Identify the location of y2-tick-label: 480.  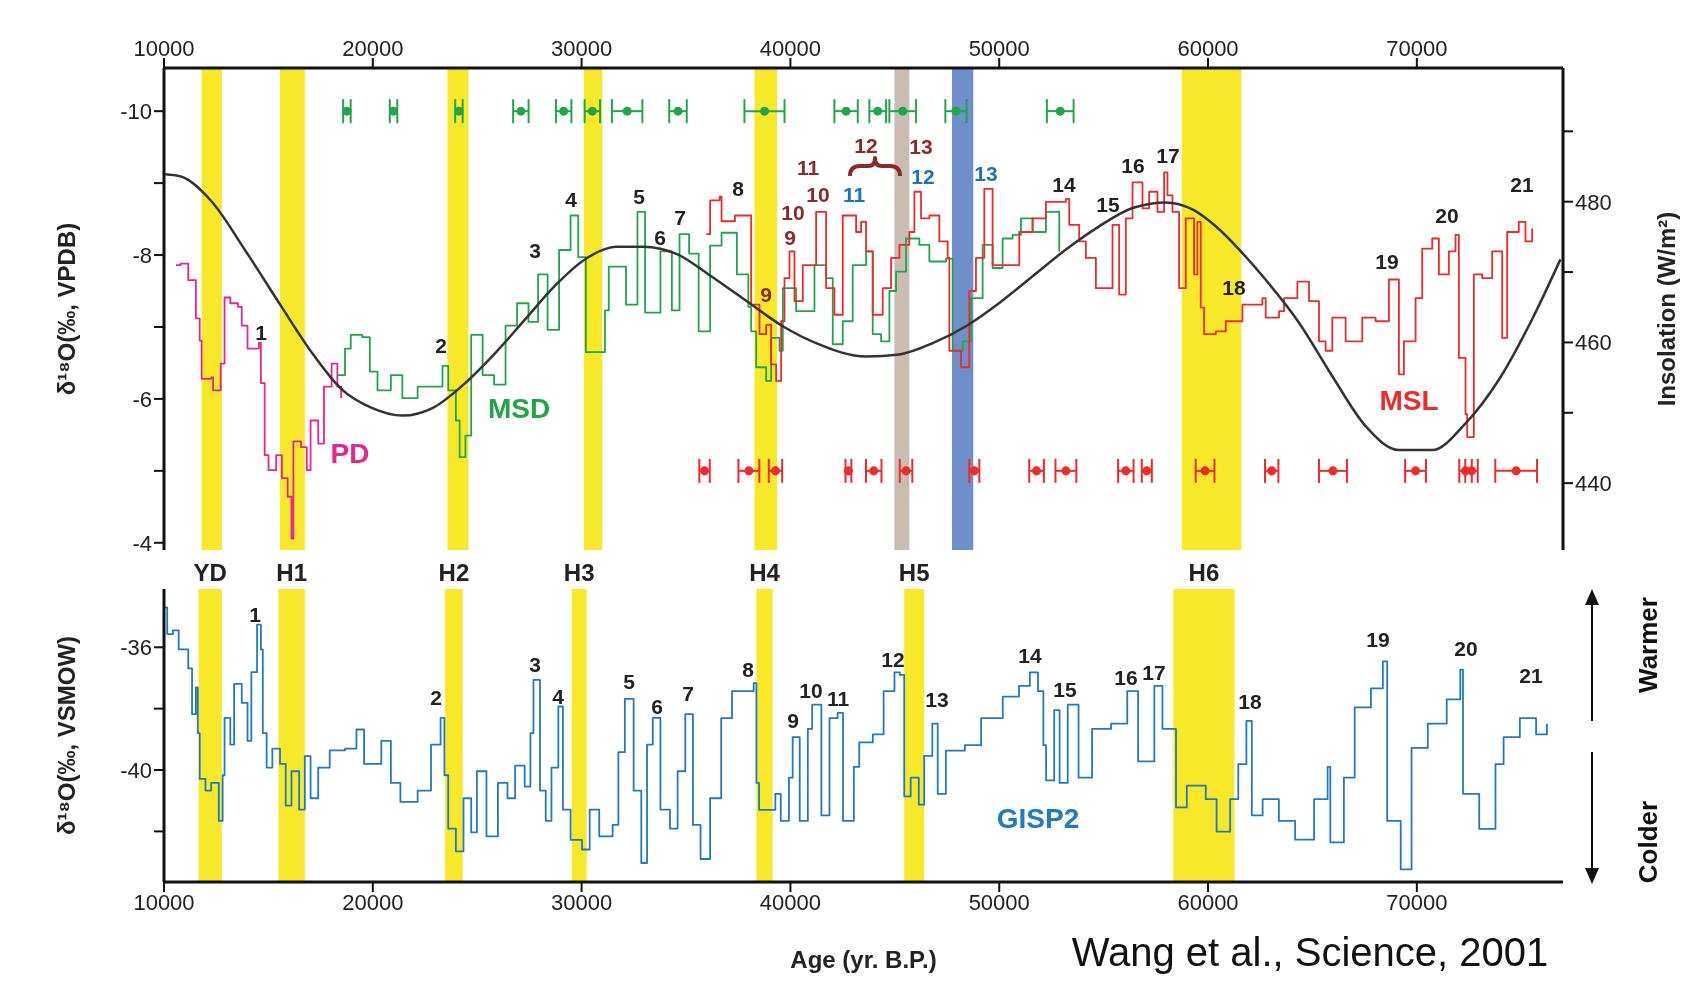
(1593, 202).